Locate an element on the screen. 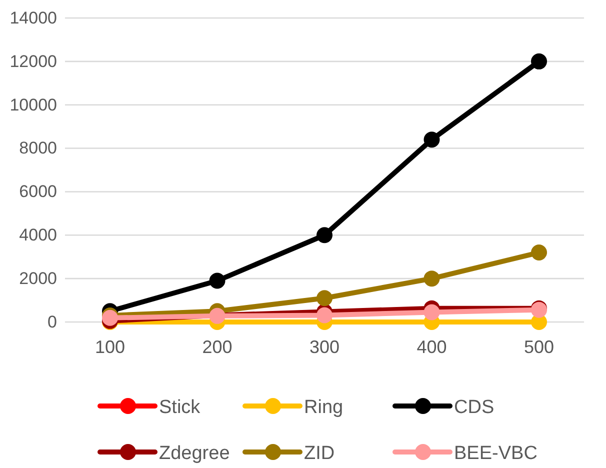 The width and height of the screenshot is (606, 468). x-tick-label: 200 is located at coordinates (217, 346).